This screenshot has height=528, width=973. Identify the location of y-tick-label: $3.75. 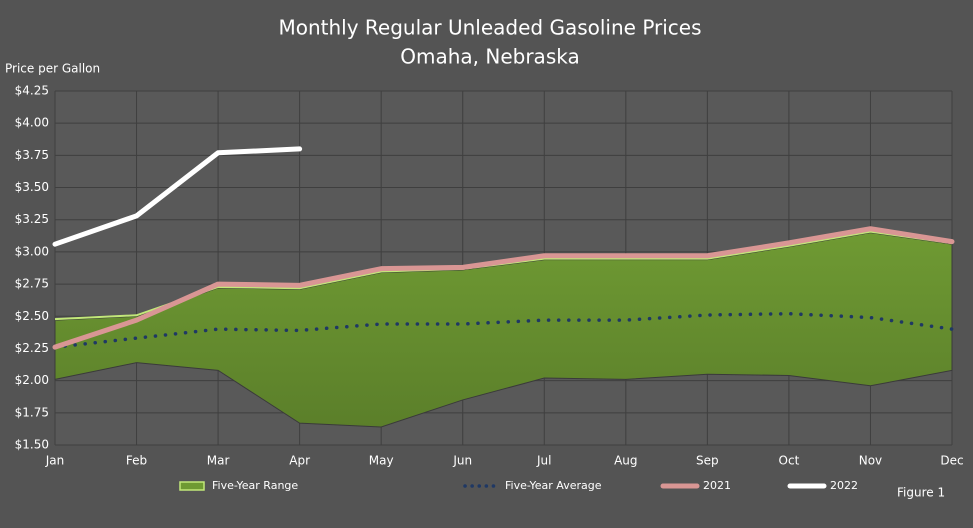
(32, 155).